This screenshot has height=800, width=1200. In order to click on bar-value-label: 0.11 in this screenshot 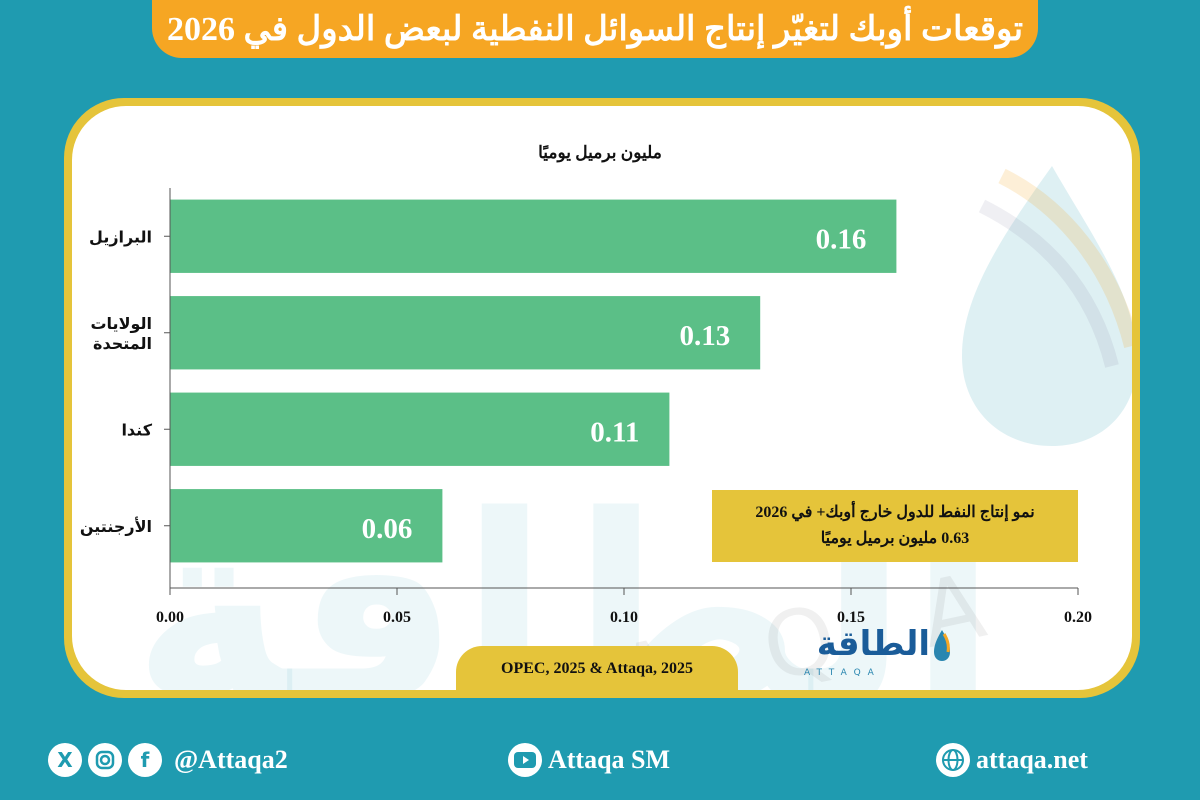, I will do `click(614, 432)`.